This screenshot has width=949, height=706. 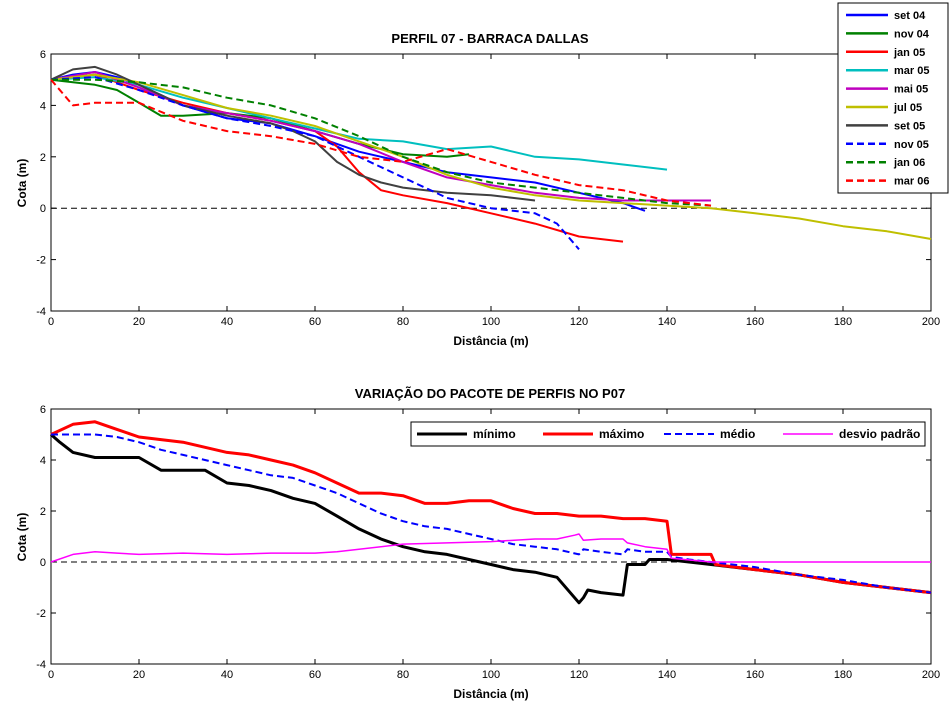 I want to click on chart-title: VARIAÇÃO DO PACOTE DE PERFIS NO P07, so click(x=490, y=393).